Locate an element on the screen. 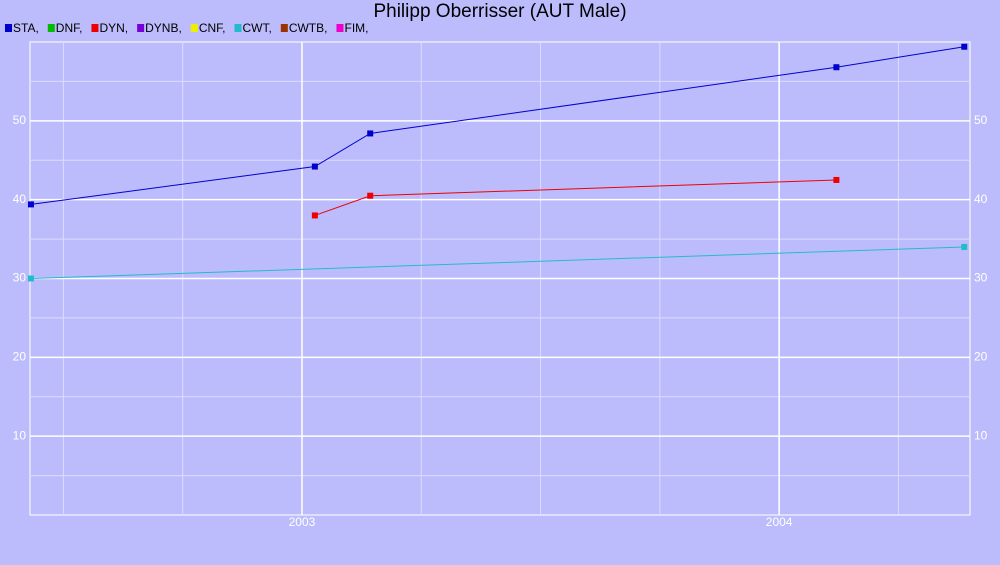  y2-tick-label: 30 is located at coordinates (981, 278).